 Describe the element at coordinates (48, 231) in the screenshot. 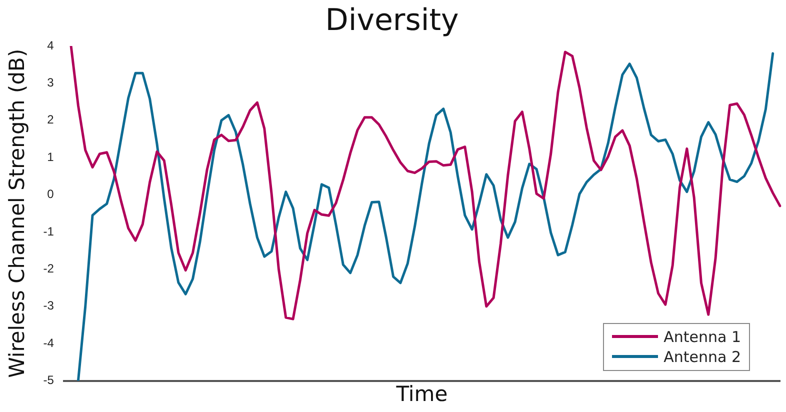

I see `y-tick-label: -1` at that location.